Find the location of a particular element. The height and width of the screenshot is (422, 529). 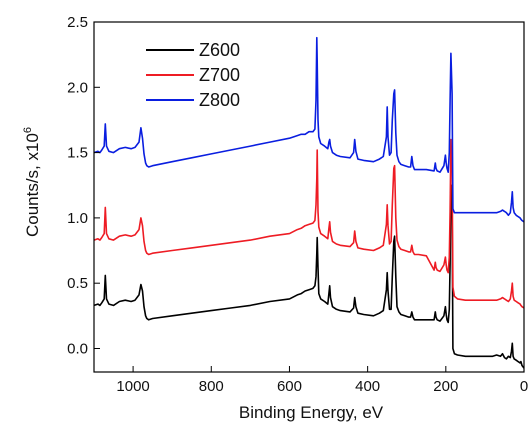

x-axis-label: Binding Energy, eV is located at coordinates (311, 412).